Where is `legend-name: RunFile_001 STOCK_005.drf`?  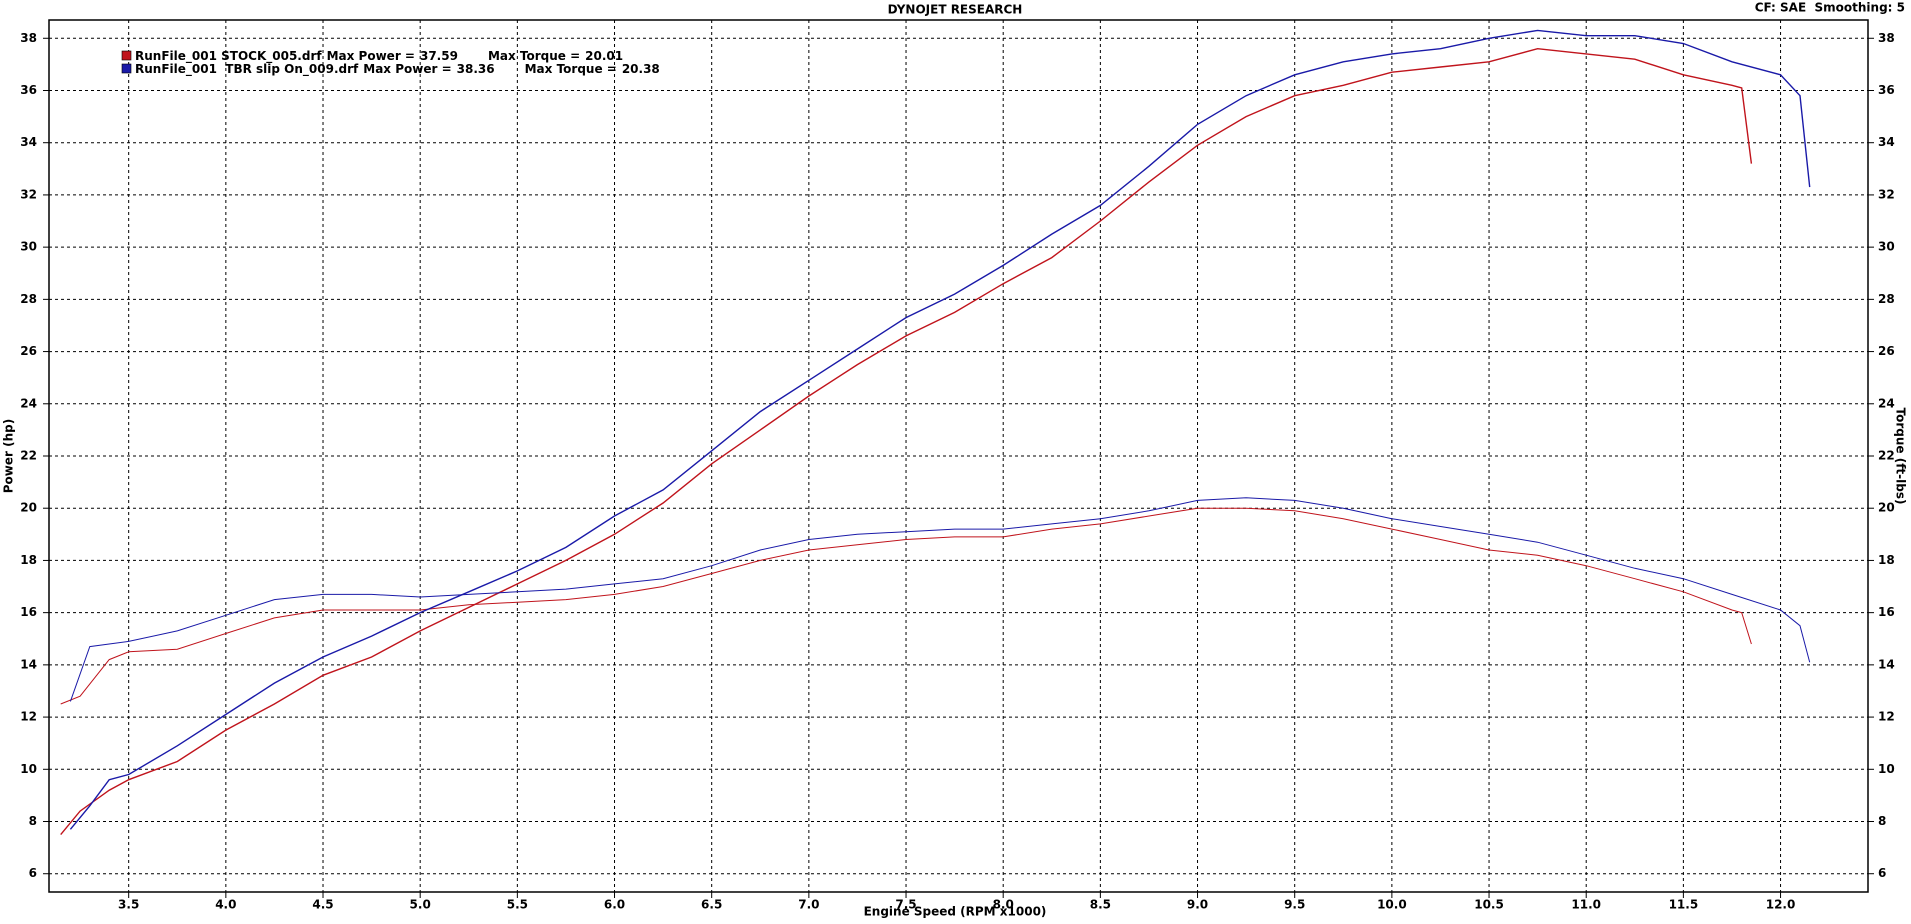 legend-name: RunFile_001 STOCK_005.drf is located at coordinates (228, 56).